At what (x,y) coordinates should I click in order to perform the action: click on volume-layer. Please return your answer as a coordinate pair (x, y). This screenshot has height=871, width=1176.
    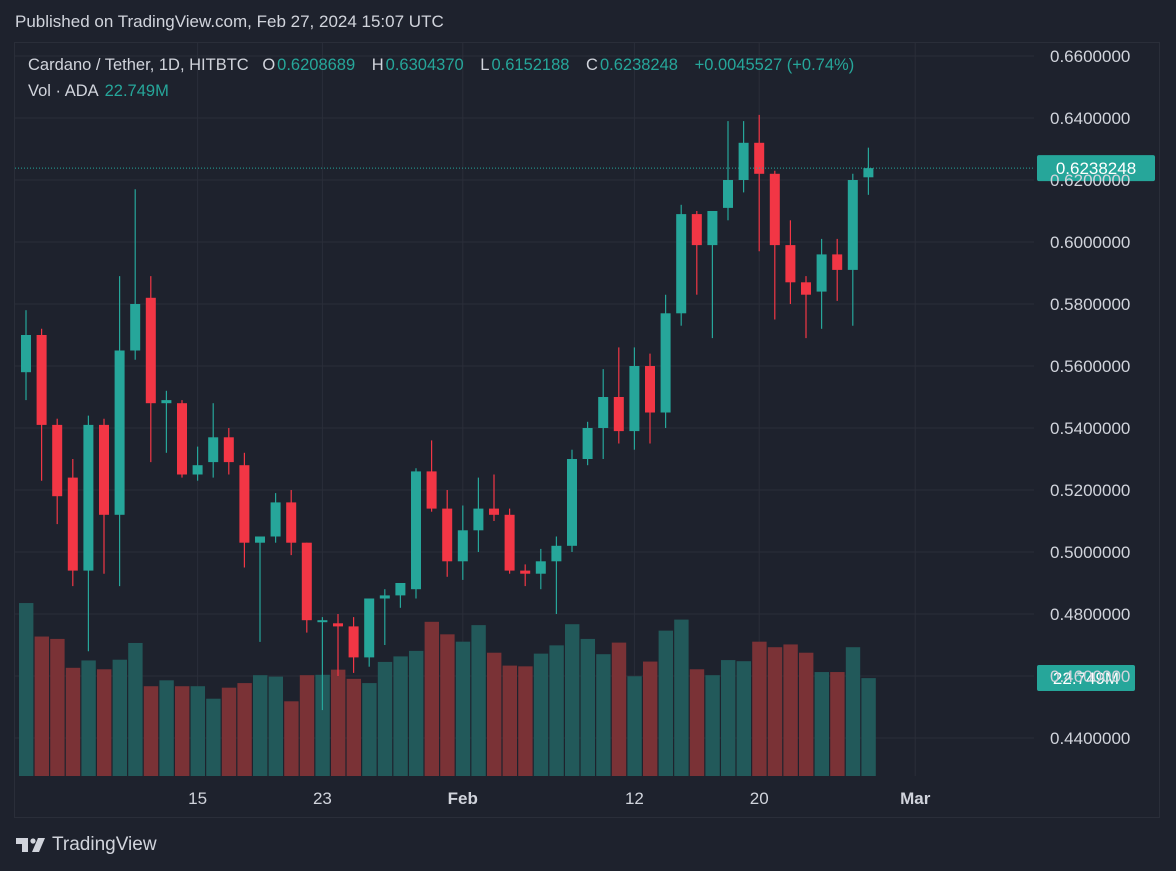
    Looking at the image, I should click on (447, 689).